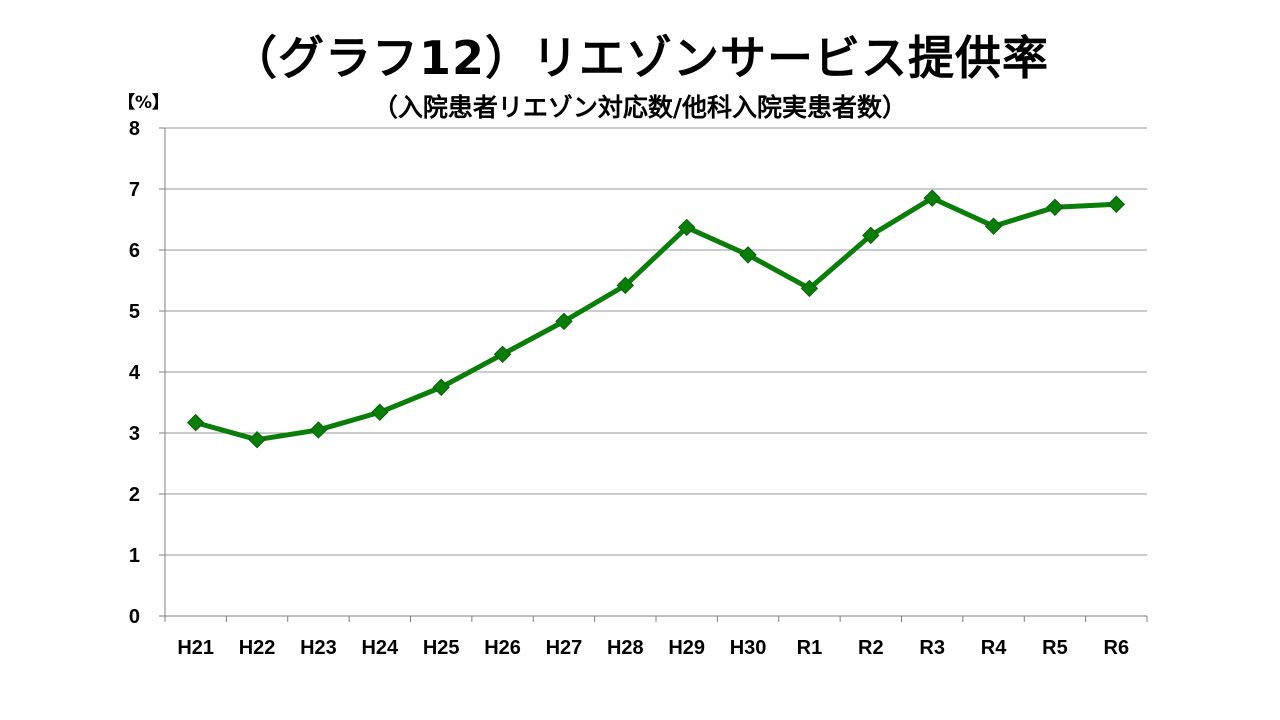 This screenshot has width=1280, height=720. Describe the element at coordinates (932, 648) in the screenshot. I see `x-tick-label: R3` at that location.